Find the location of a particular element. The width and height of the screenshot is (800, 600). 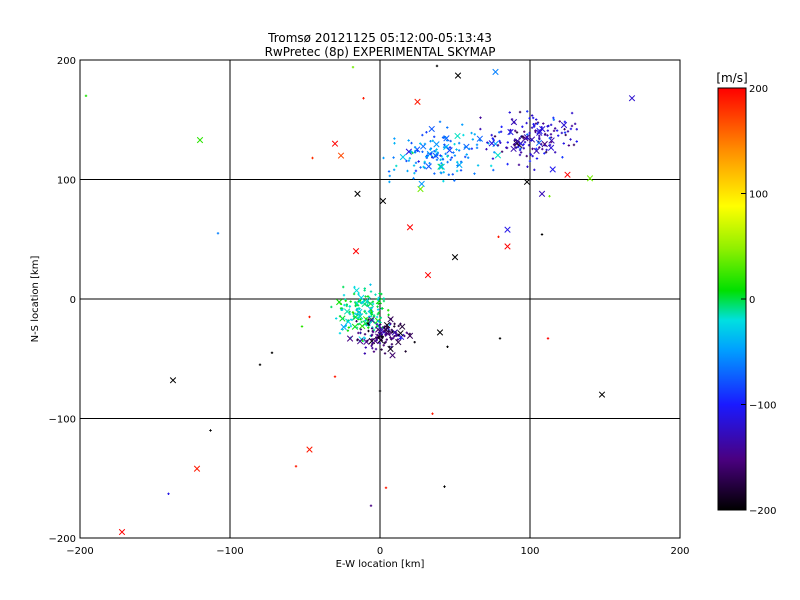

x-tick-label: −200 is located at coordinates (79, 551).